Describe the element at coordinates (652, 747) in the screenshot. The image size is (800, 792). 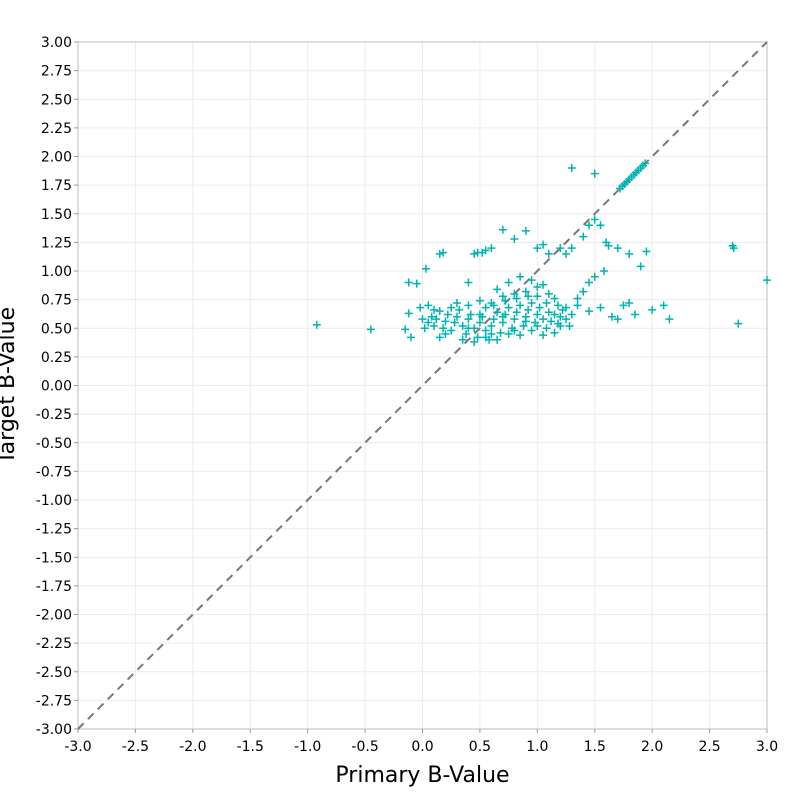
I see `x-tick-label: 2.0` at that location.